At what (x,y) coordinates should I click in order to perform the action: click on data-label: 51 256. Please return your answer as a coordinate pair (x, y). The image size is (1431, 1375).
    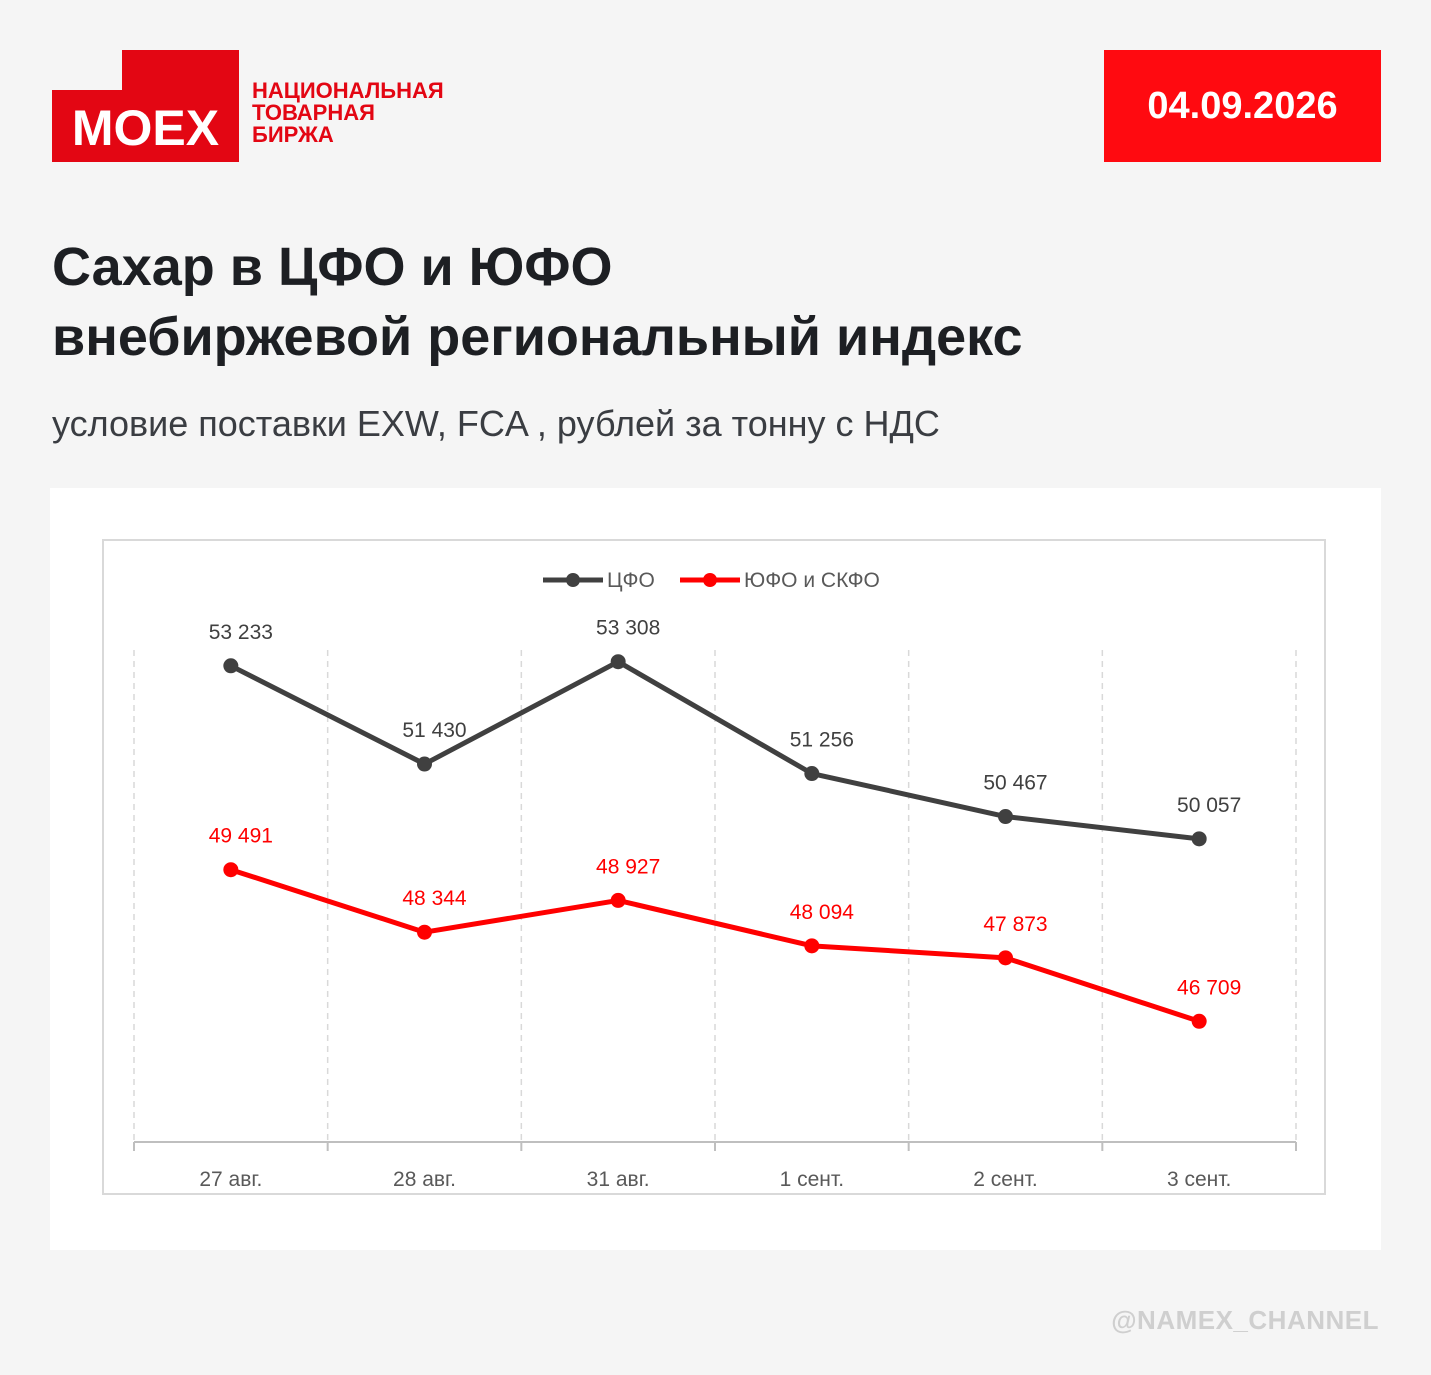
    Looking at the image, I should click on (822, 740).